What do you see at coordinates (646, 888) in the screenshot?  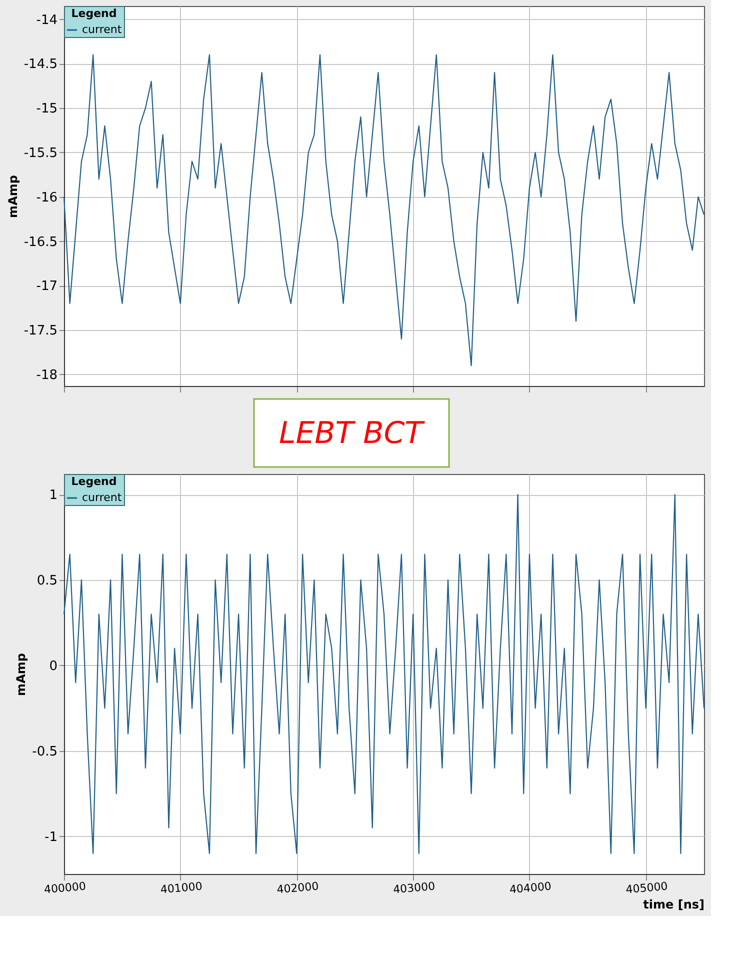 I see `x-tick-label: 405000` at bounding box center [646, 888].